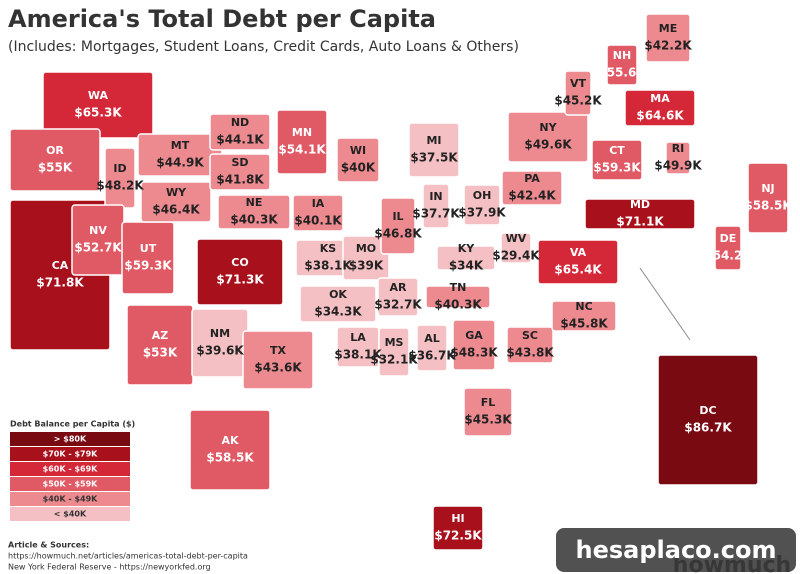 The image size is (800, 574). Describe the element at coordinates (548, 127) in the screenshot. I see `state-abbr: NY` at that location.